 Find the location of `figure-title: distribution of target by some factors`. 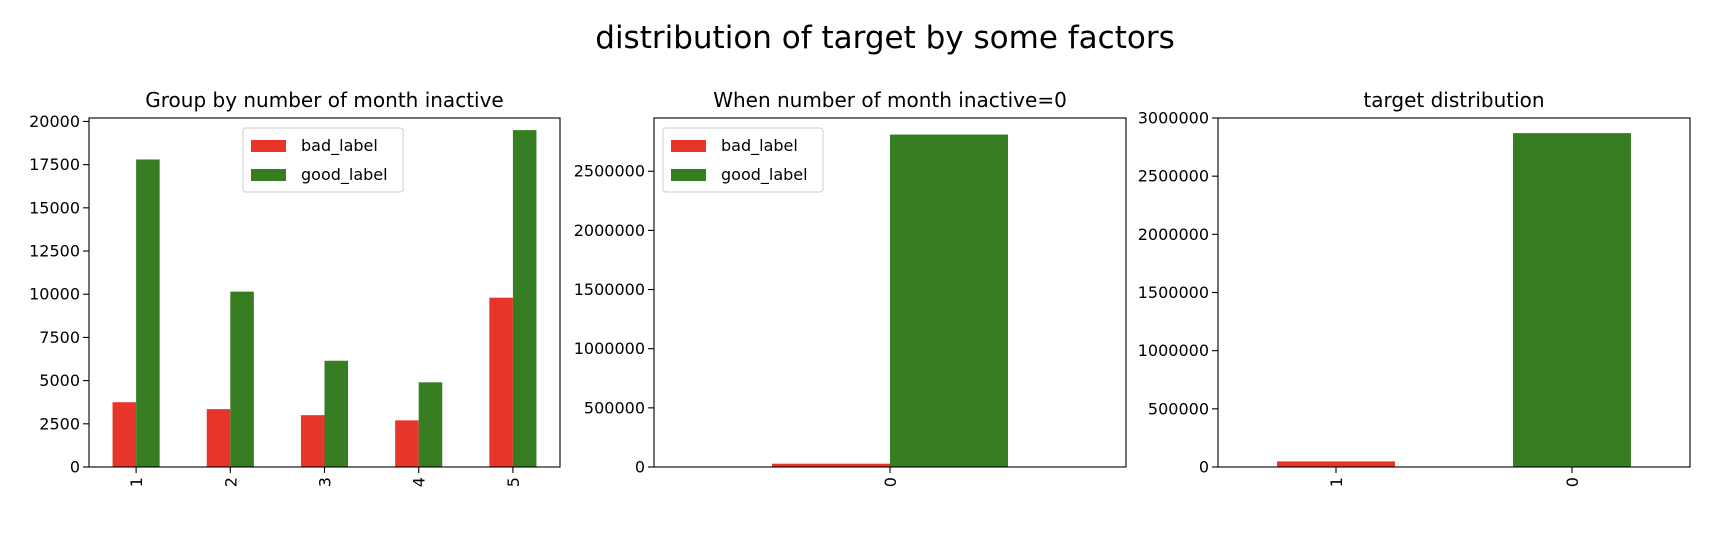

figure-title: distribution of target by some factors is located at coordinates (884, 38).